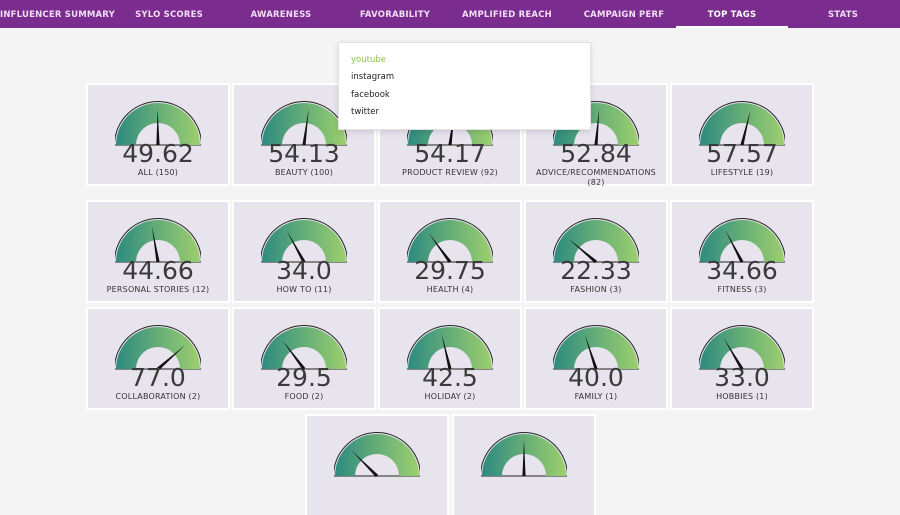 The image size is (900, 515). I want to click on tag-score: 29.75, so click(450, 270).